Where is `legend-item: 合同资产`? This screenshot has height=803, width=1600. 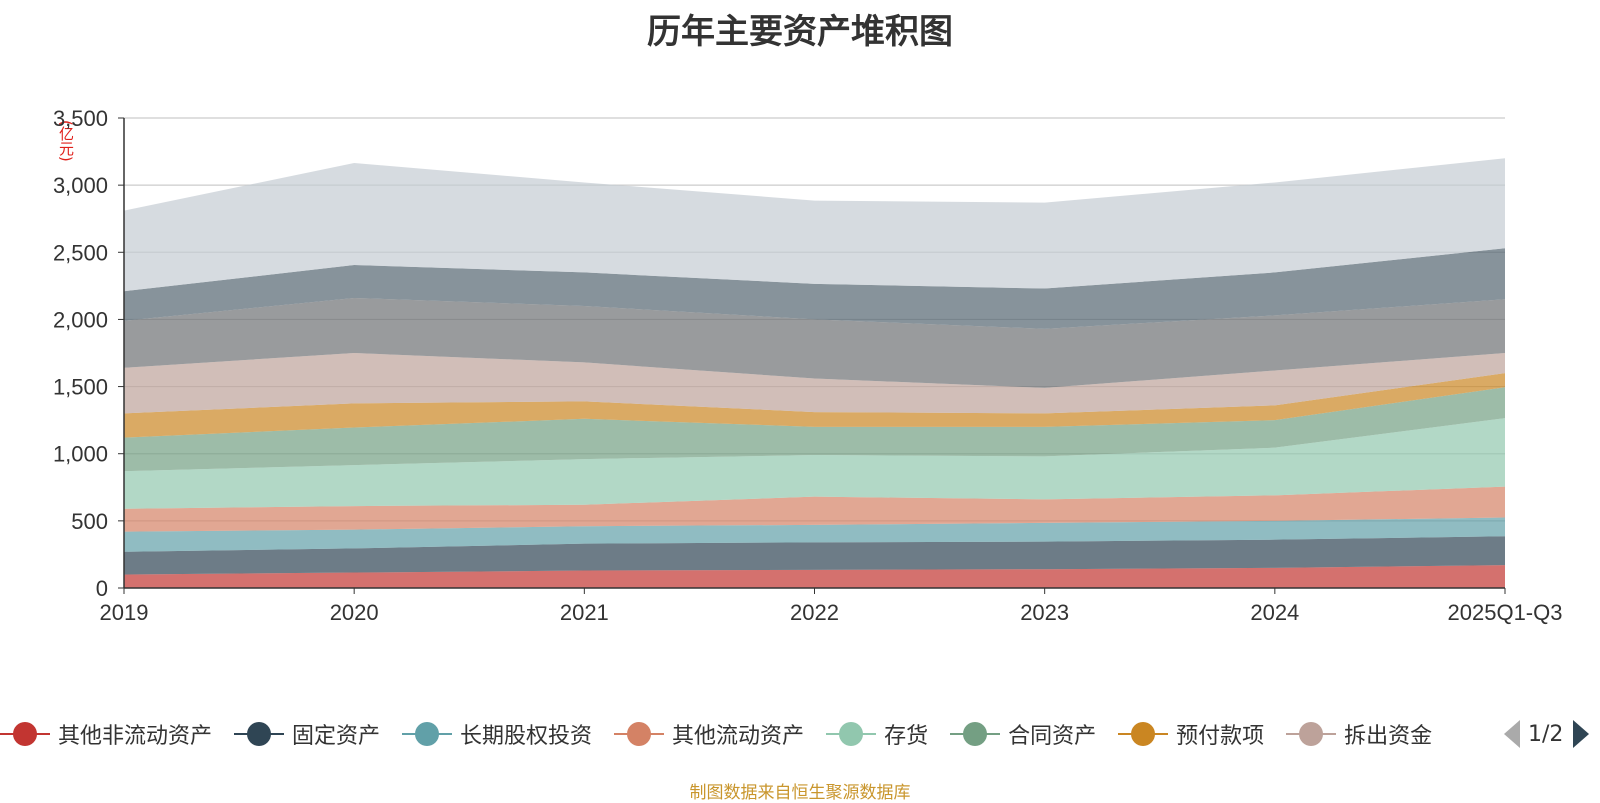 legend-item: 合同资产 is located at coordinates (1023, 734).